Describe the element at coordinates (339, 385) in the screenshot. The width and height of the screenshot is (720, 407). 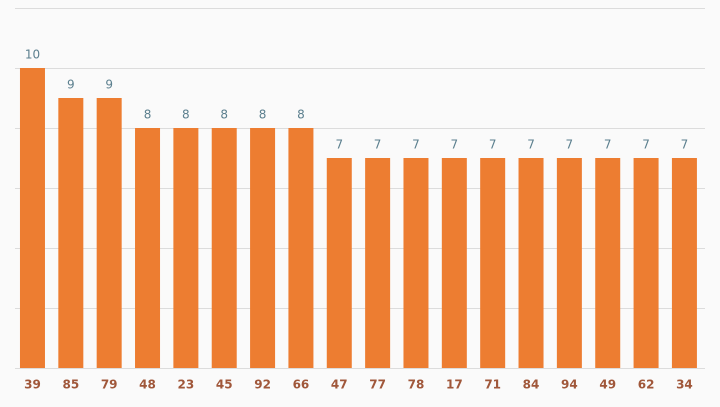
I see `x-tick-label: 47` at that location.